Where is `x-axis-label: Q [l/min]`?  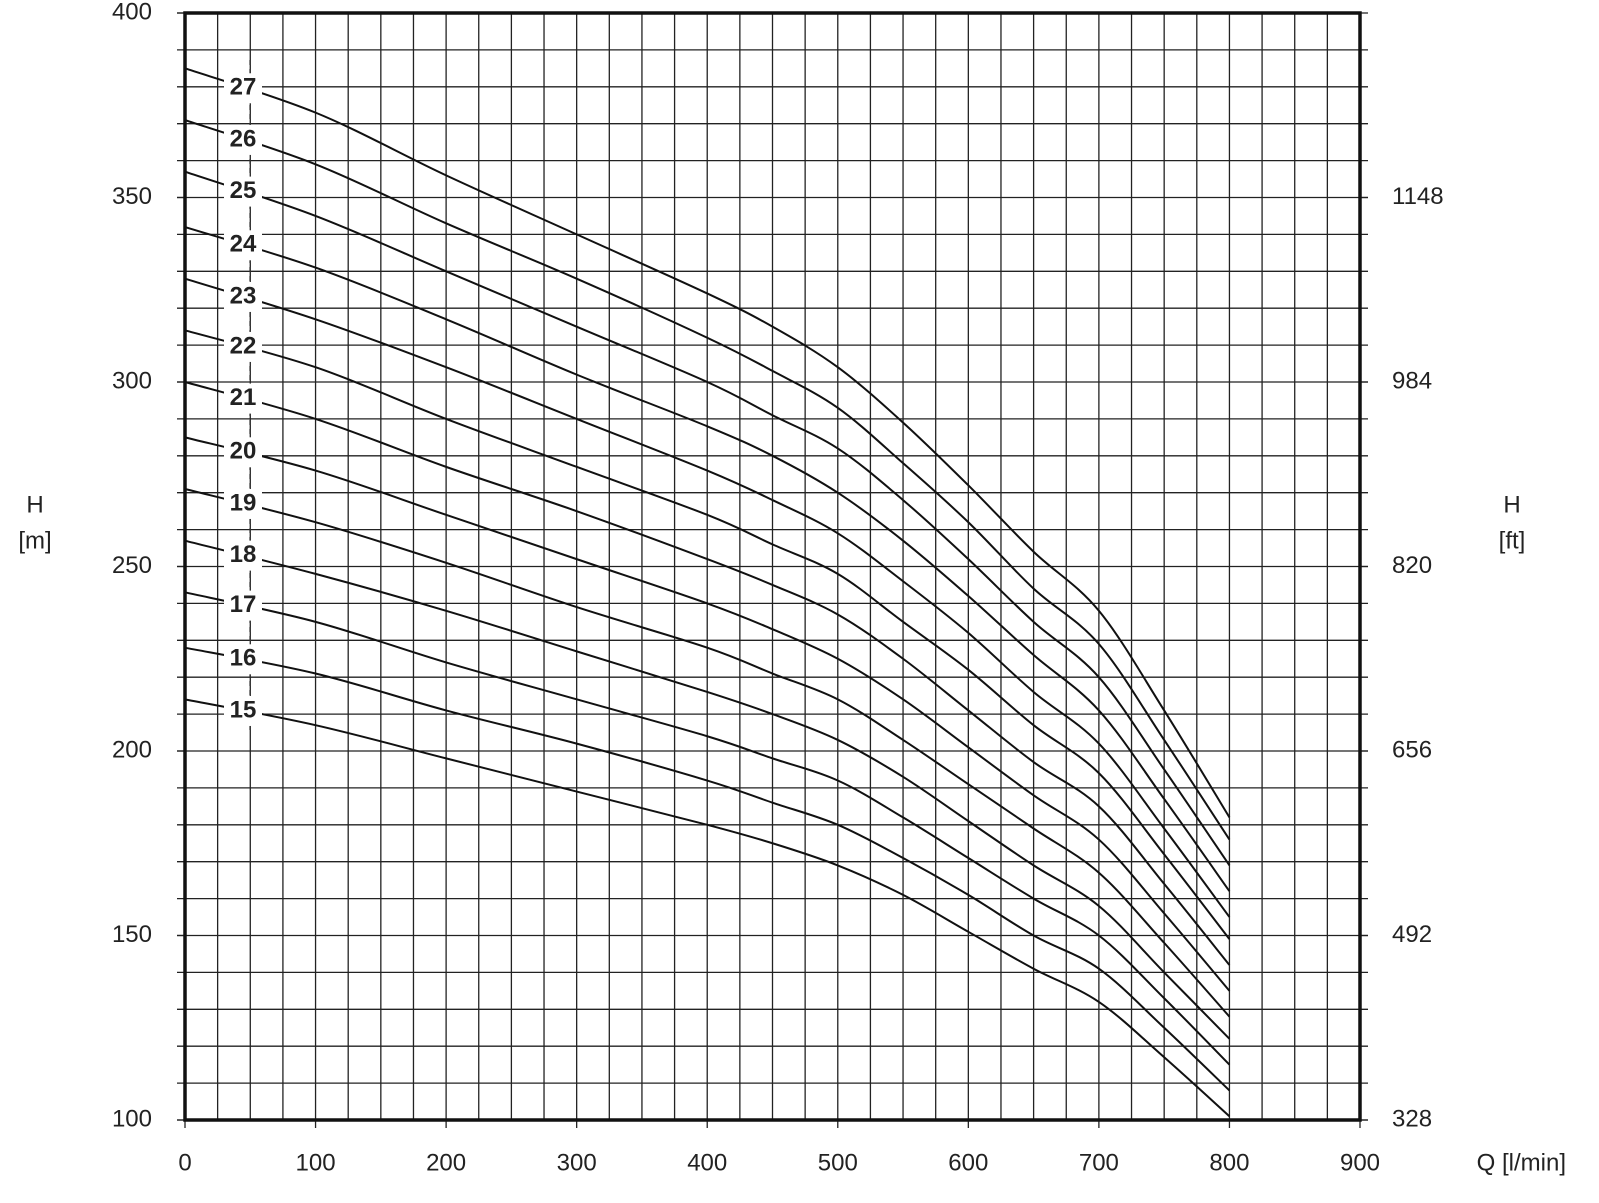 x-axis-label: Q [l/min] is located at coordinates (1521, 1162).